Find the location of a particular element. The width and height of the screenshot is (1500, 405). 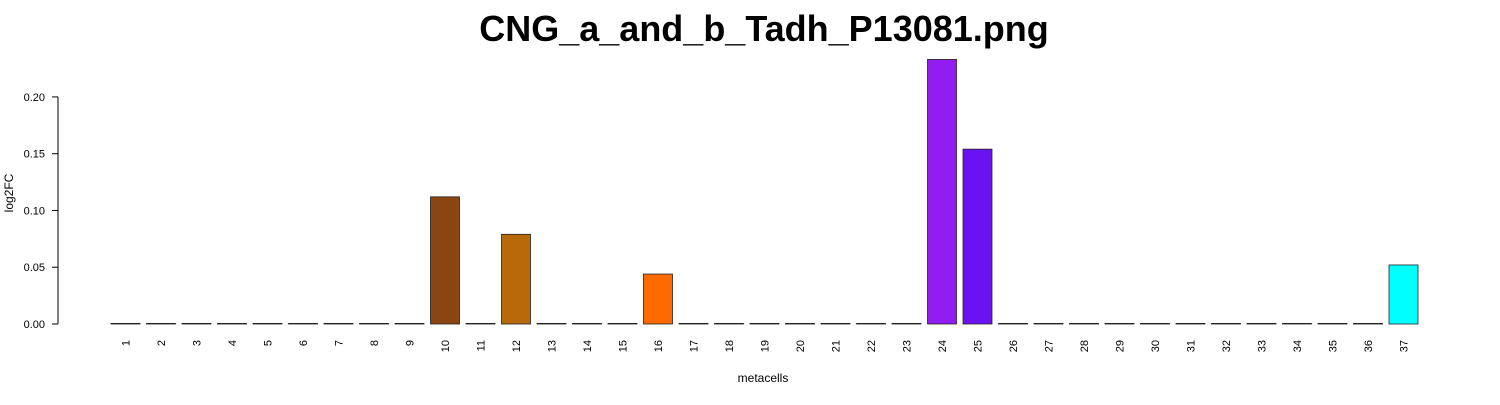

y-axis-label: log2FC is located at coordinates (9, 192).